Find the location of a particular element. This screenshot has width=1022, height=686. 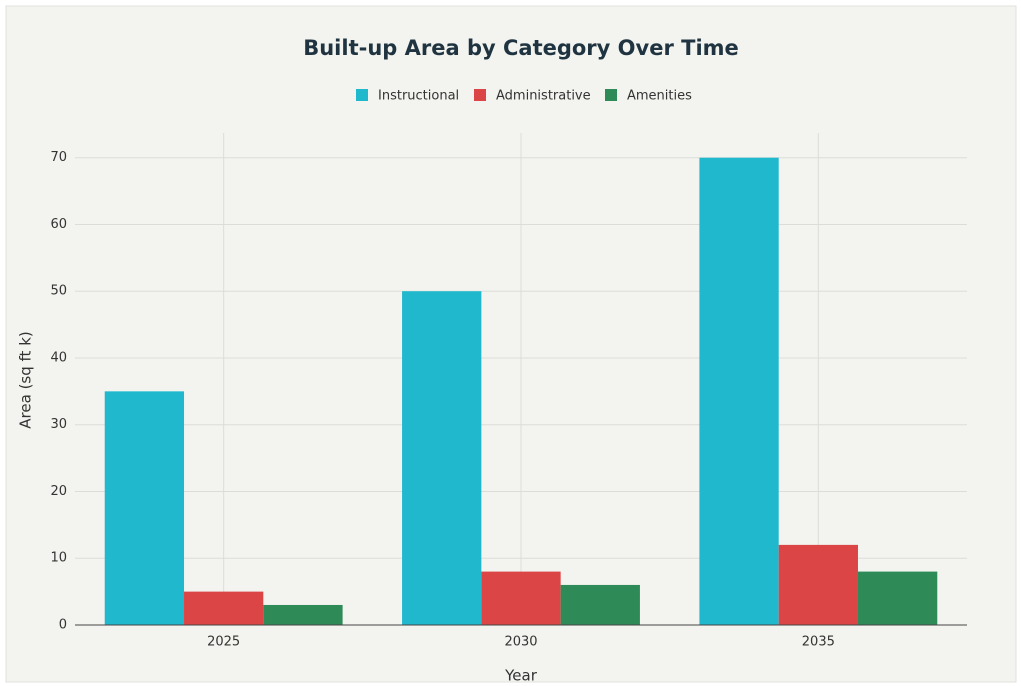

legend-label: Administrative is located at coordinates (543, 96).